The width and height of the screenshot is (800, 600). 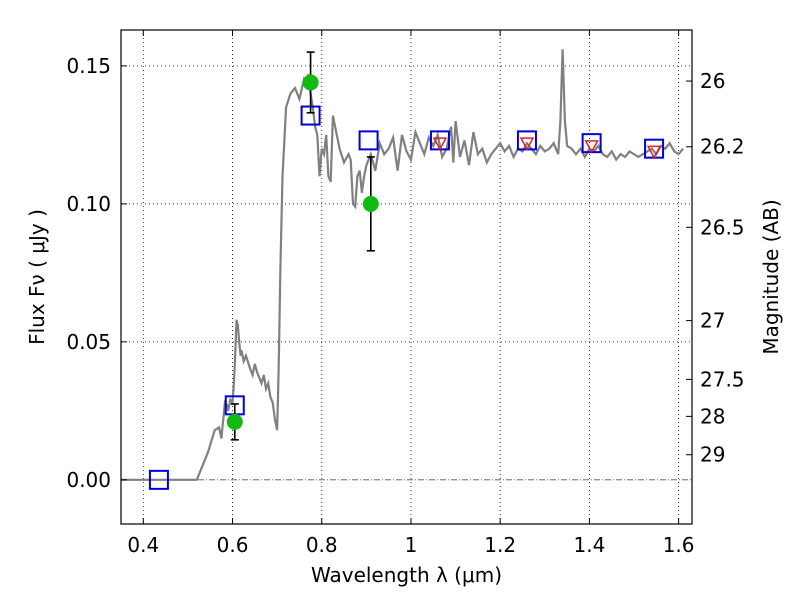 What do you see at coordinates (722, 147) in the screenshot?
I see `right-tick-label: 26.2` at bounding box center [722, 147].